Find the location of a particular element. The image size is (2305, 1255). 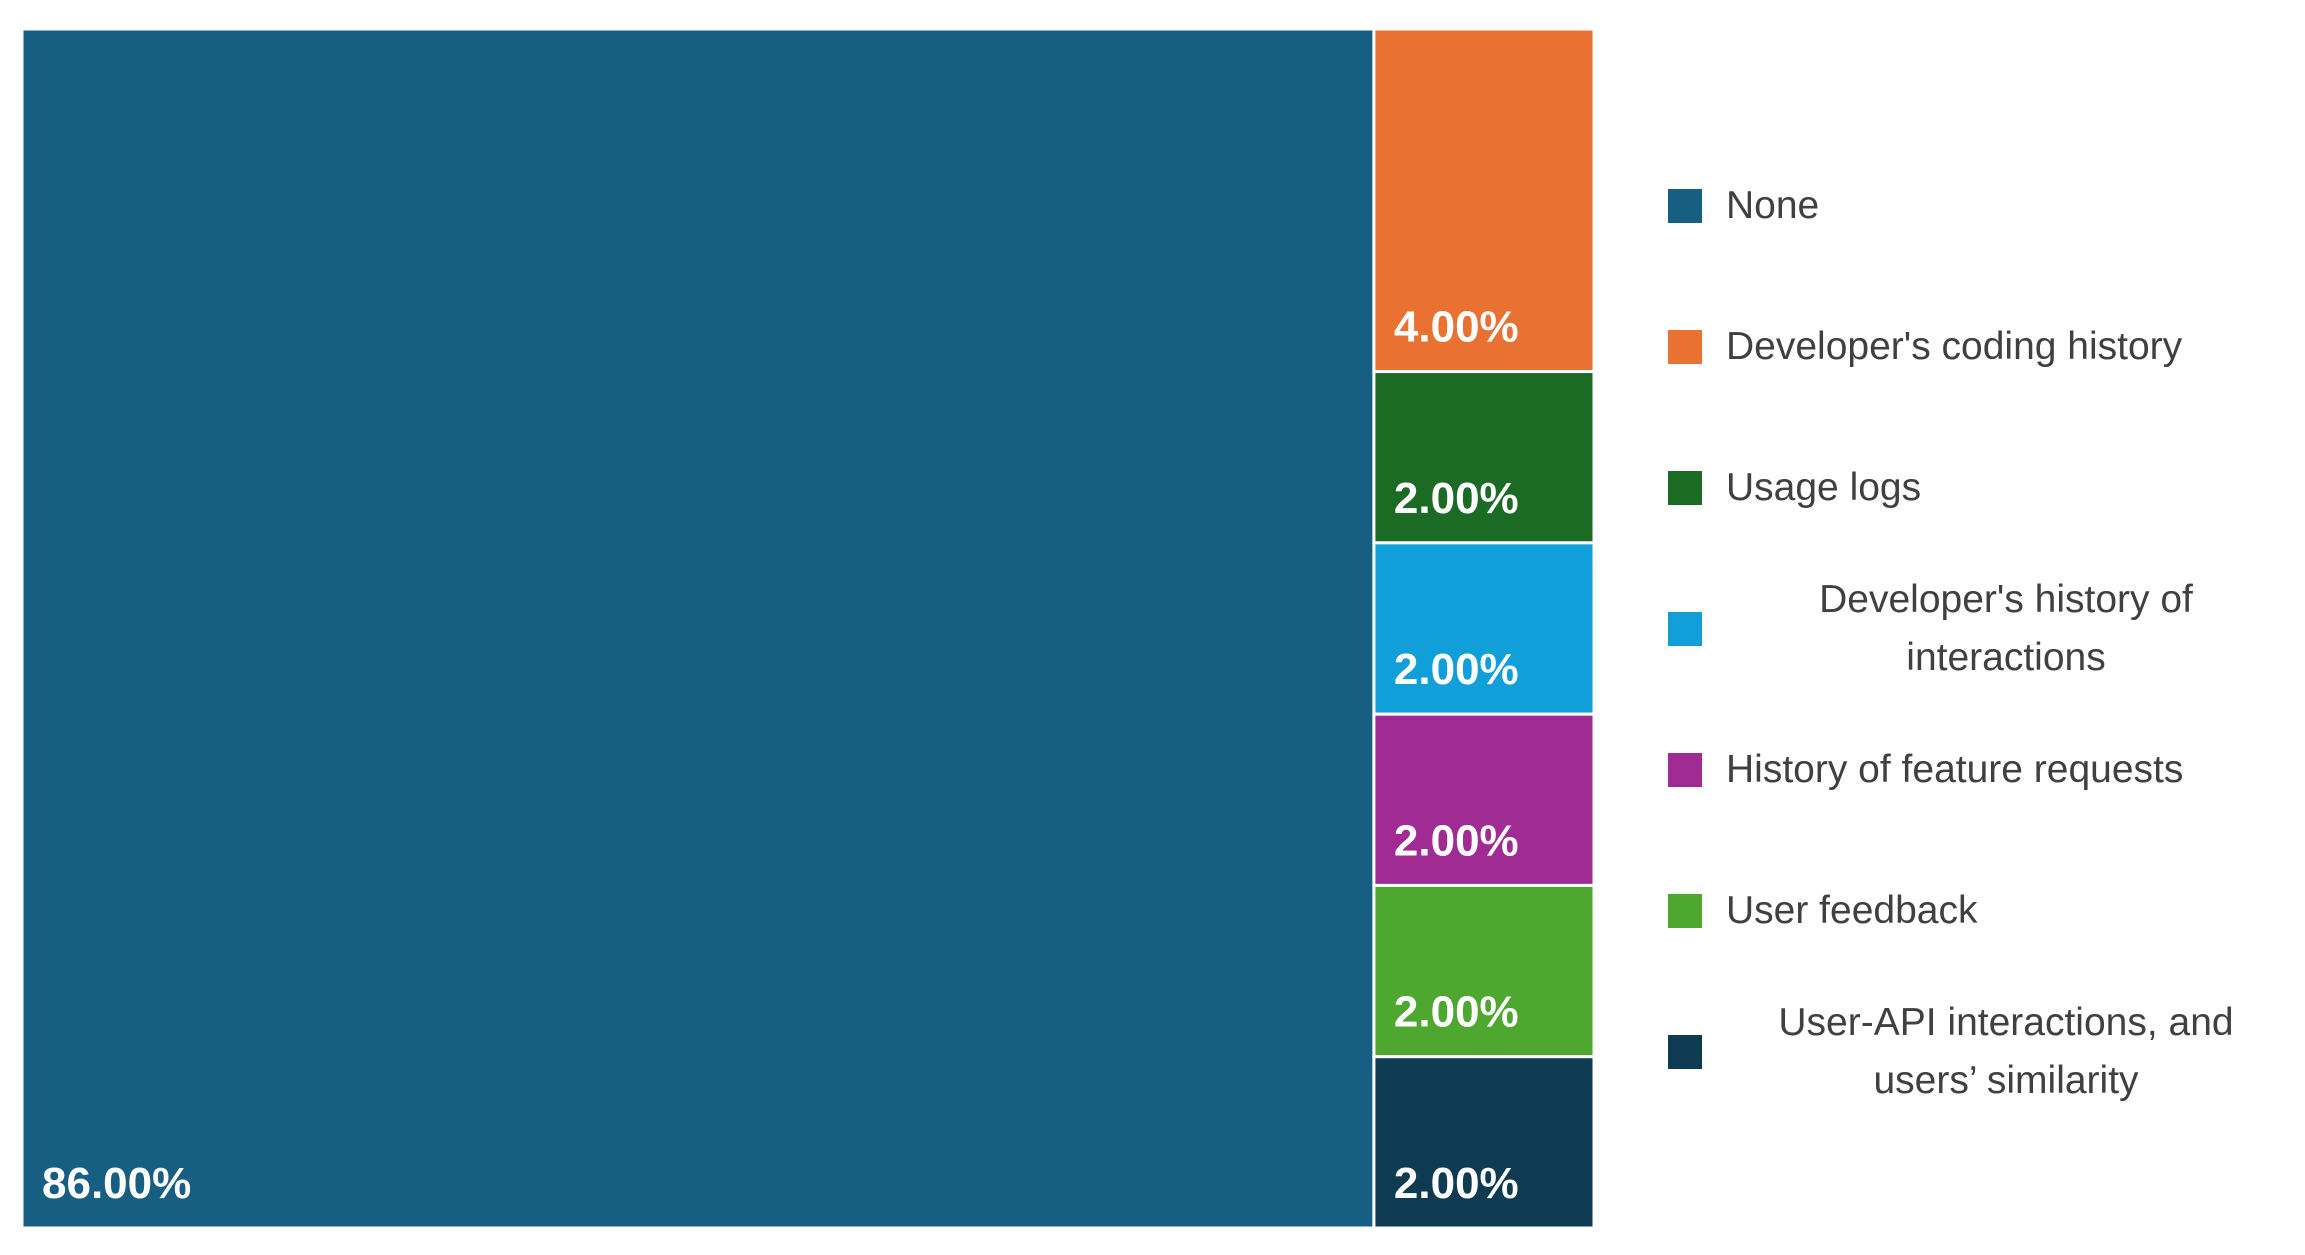

value-label: 4.00% is located at coordinates (1456, 327).